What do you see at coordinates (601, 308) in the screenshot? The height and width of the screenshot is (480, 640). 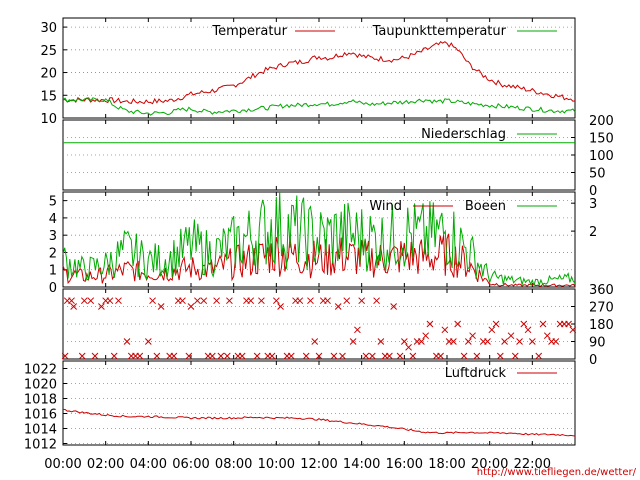 I see `wind_direction-ytick-right-label: 270` at bounding box center [601, 308].